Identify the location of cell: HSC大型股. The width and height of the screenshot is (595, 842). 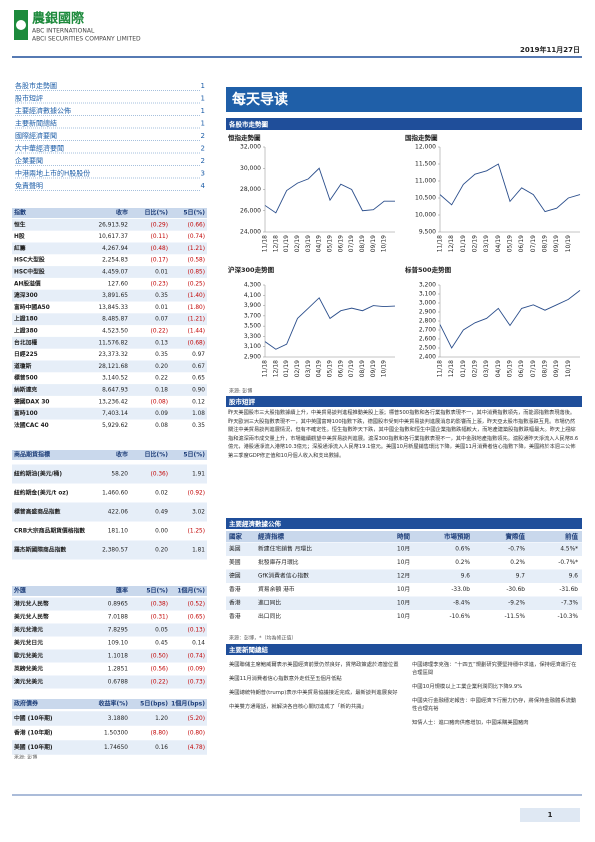
(29, 260).